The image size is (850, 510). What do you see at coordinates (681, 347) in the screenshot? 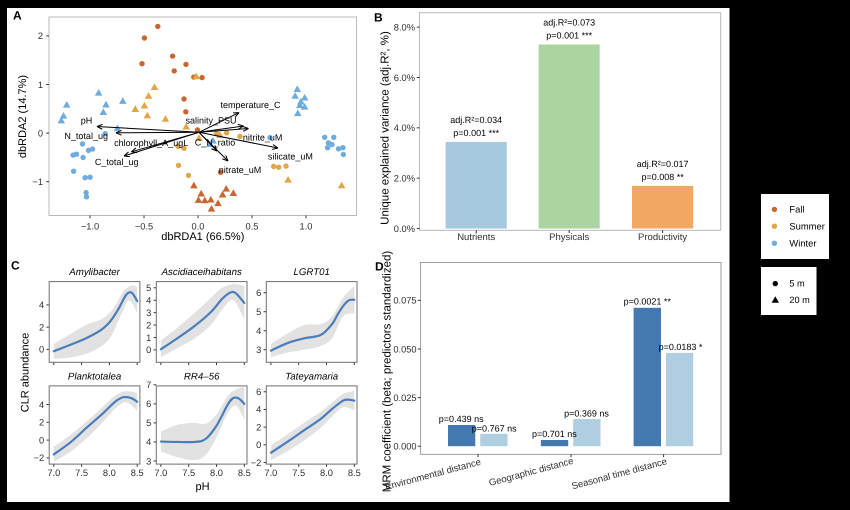
I see `svg-text: p=0.0183 *` at bounding box center [681, 347].